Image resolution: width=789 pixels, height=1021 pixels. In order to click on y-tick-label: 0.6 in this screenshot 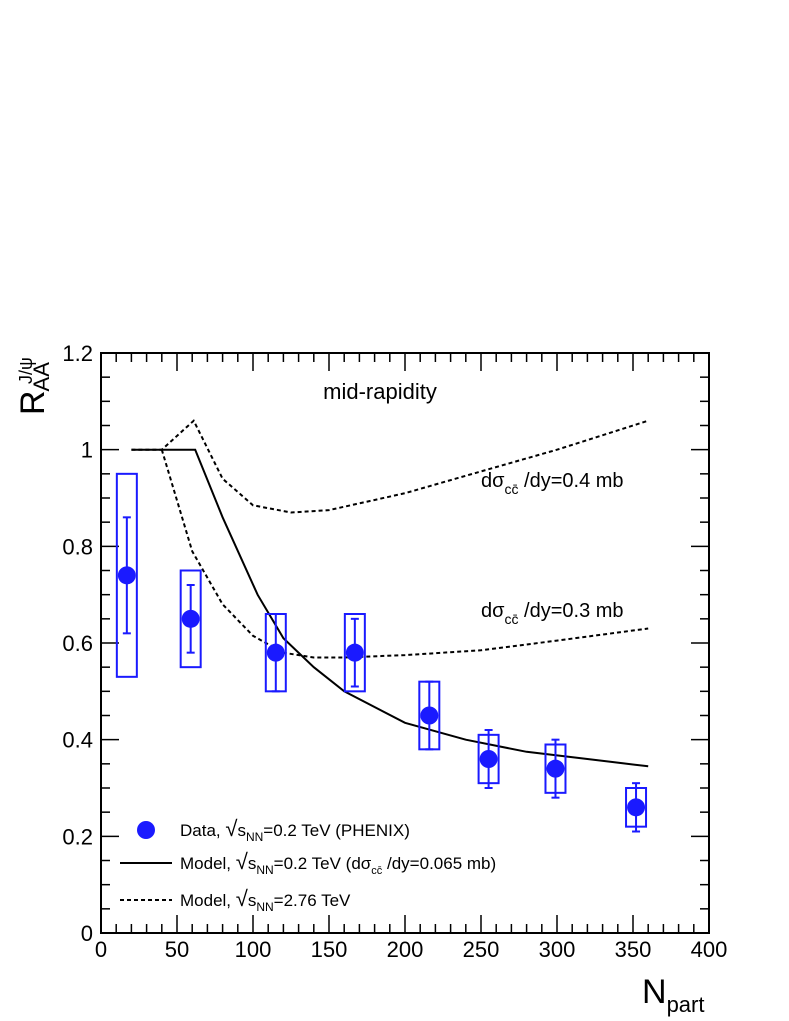, I will do `click(77, 643)`.